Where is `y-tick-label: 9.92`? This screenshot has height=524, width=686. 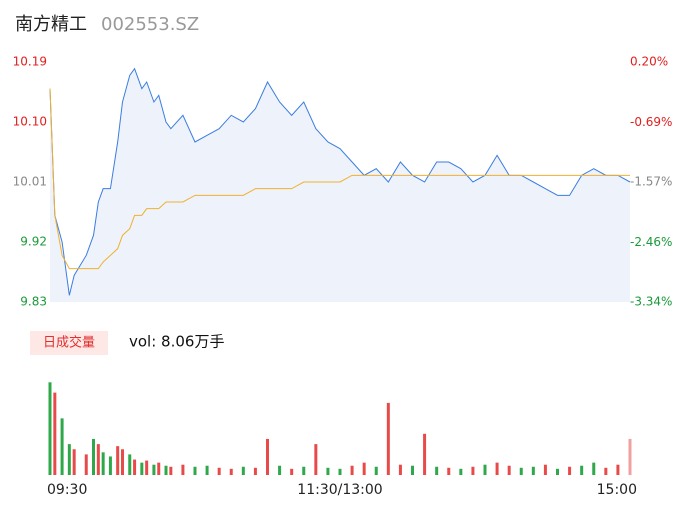 y-tick-label: 9.92 is located at coordinates (33, 242).